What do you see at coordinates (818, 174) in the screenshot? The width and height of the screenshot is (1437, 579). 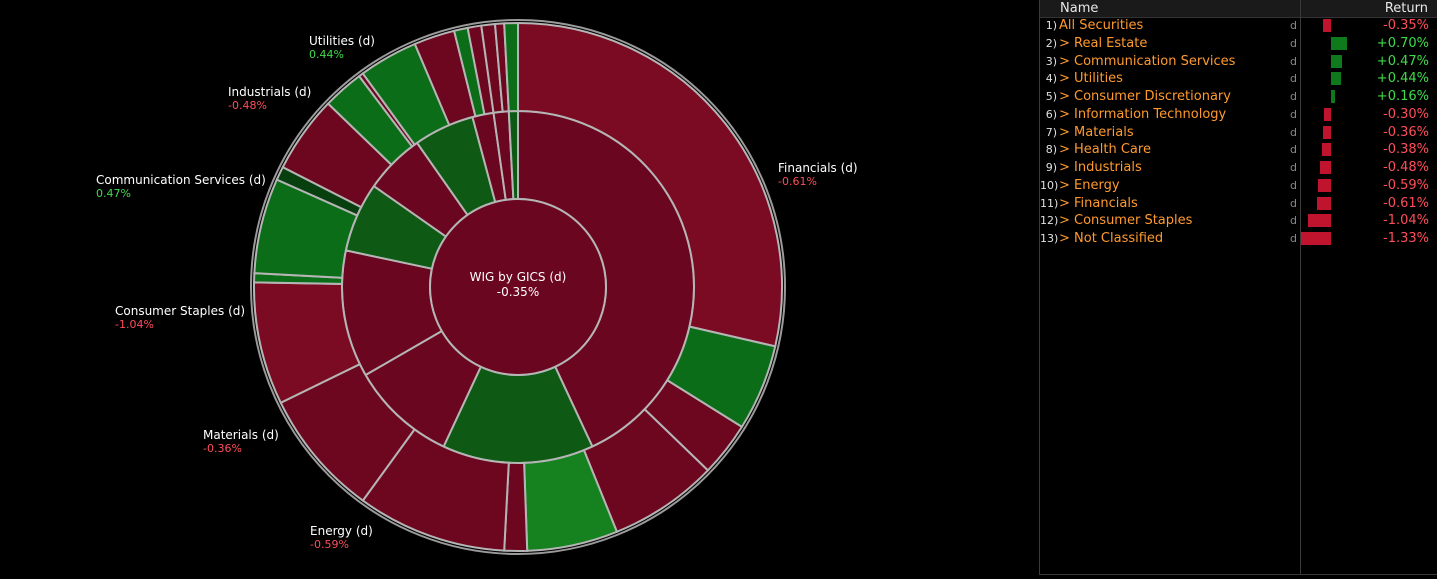 I see `label-financials: Financials (d) -0.61%` at bounding box center [818, 174].